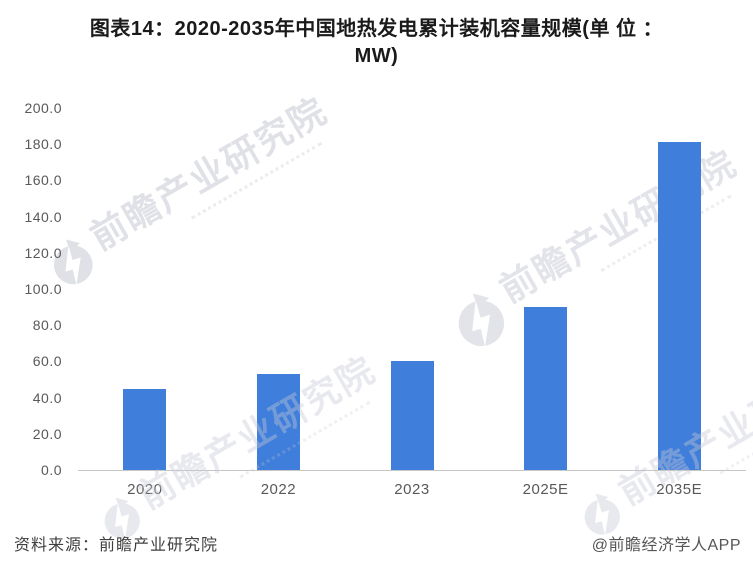 This screenshot has height=572, width=753. Describe the element at coordinates (376, 43) in the screenshot. I see `chart-title: 图表14：2020-2035年中国地热发电累计装机容量规模(单 位 ： MW)` at that location.